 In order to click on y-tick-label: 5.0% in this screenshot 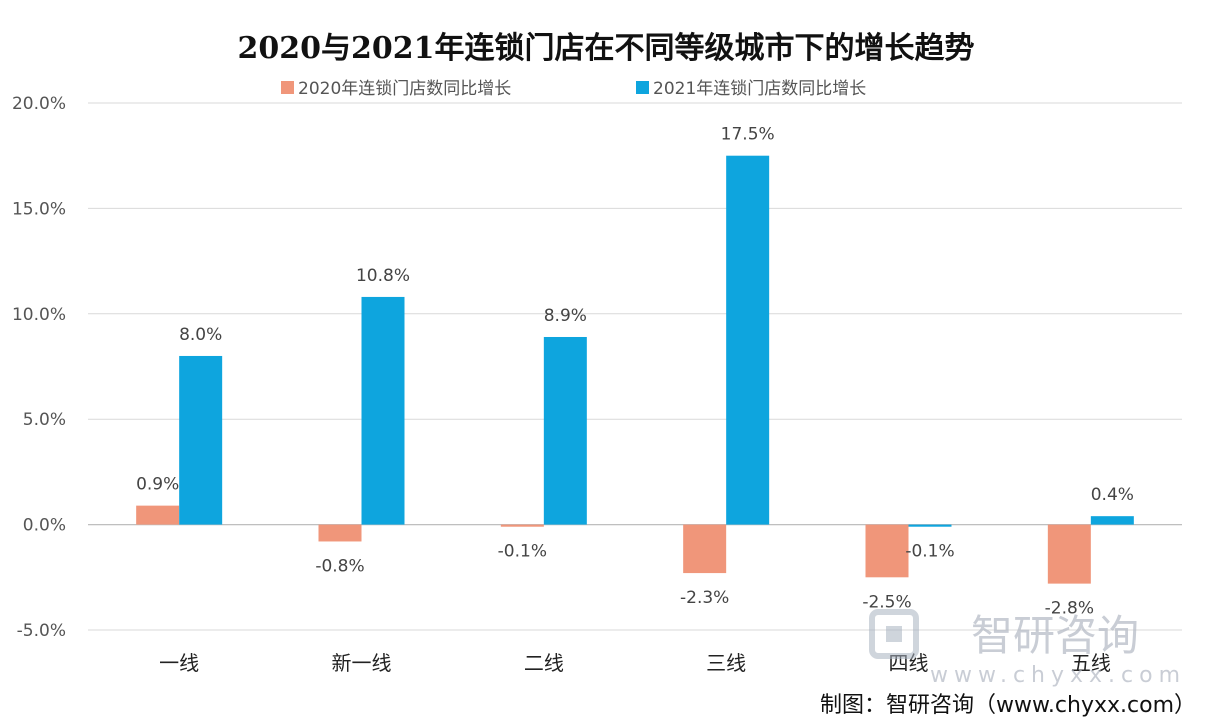, I will do `click(44, 420)`.